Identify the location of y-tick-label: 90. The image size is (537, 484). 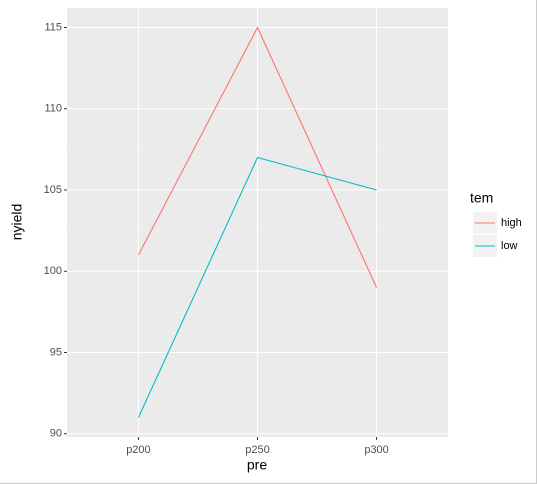
(56, 434).